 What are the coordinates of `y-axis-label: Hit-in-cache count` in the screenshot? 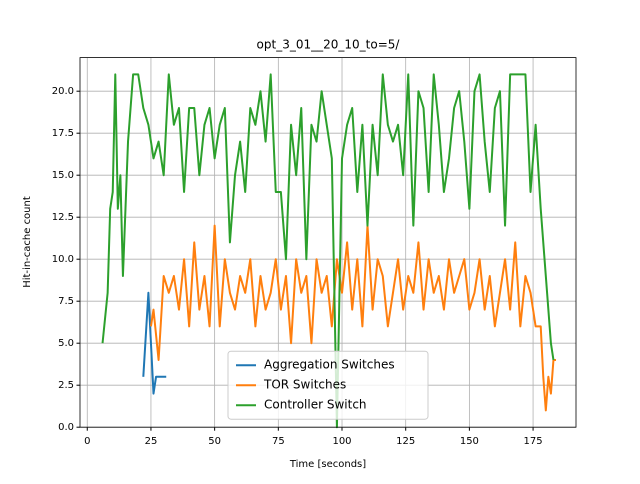 It's located at (27, 242).